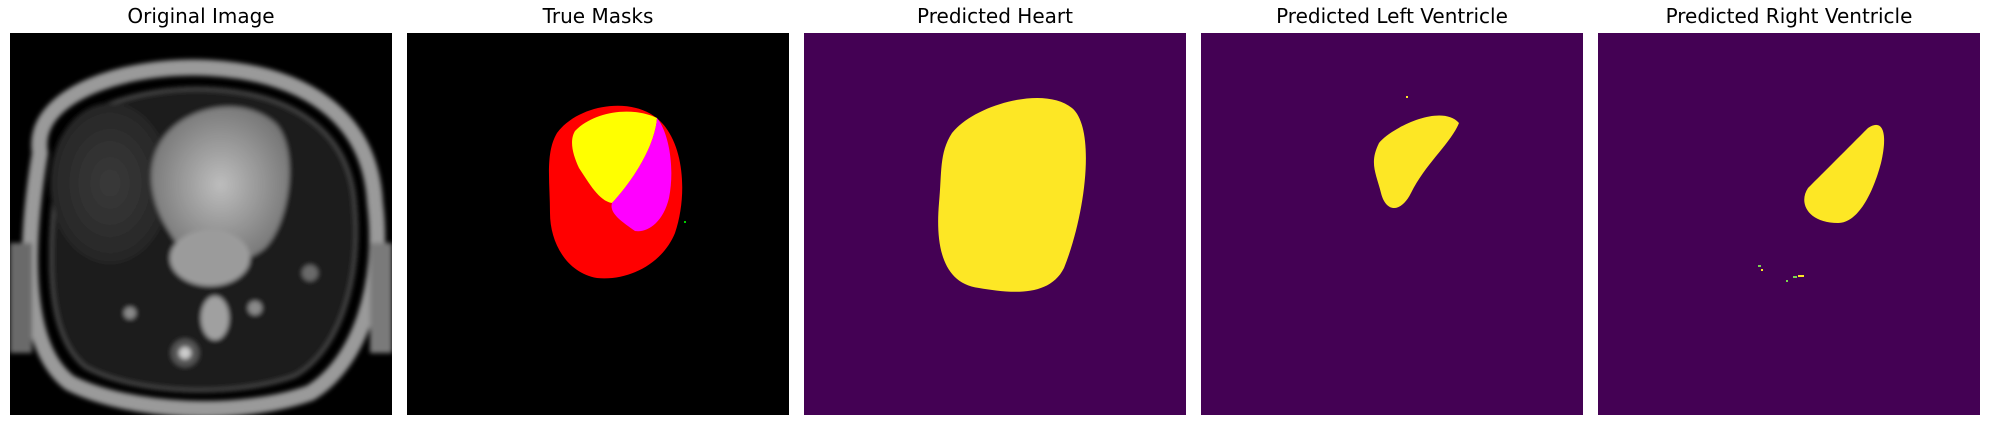  I want to click on panel-title-true-masks: True Masks, so click(598, 16).